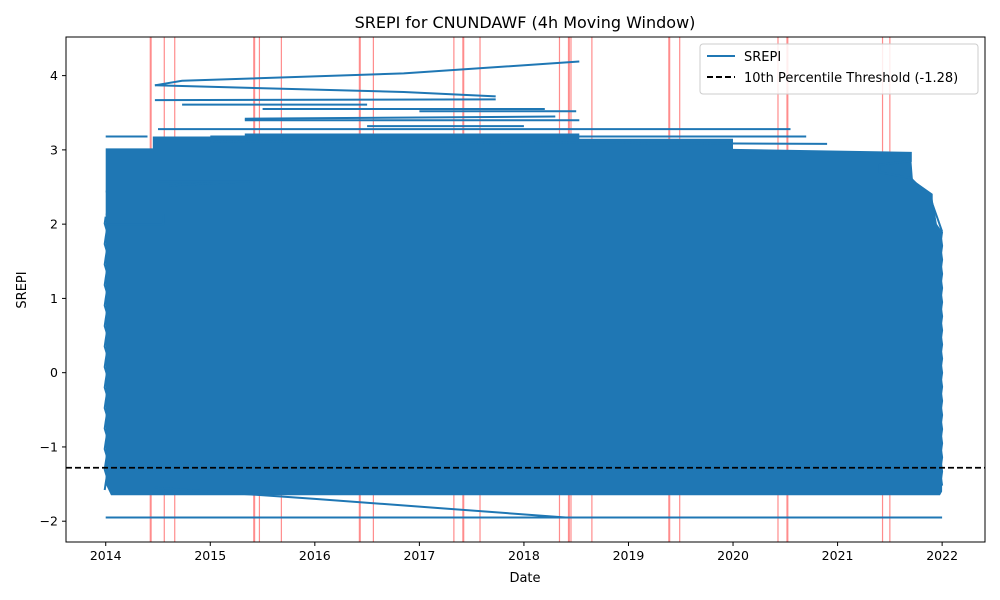 This screenshot has height=600, width=1000. What do you see at coordinates (524, 578) in the screenshot?
I see `x-axis-label: Date` at bounding box center [524, 578].